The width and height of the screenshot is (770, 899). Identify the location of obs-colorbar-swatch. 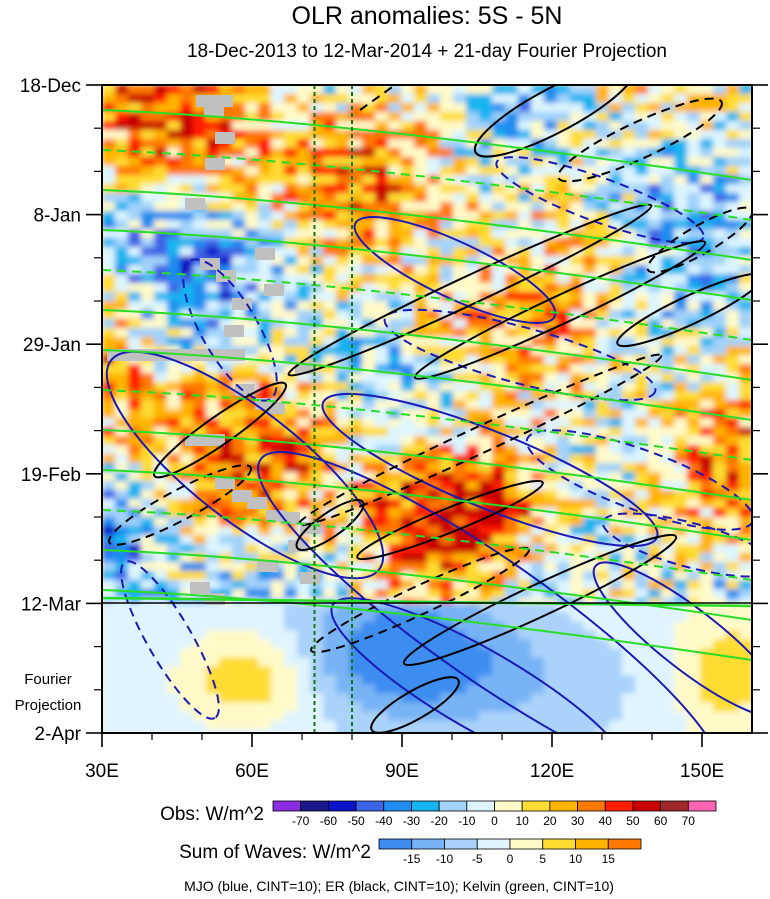
(425, 806).